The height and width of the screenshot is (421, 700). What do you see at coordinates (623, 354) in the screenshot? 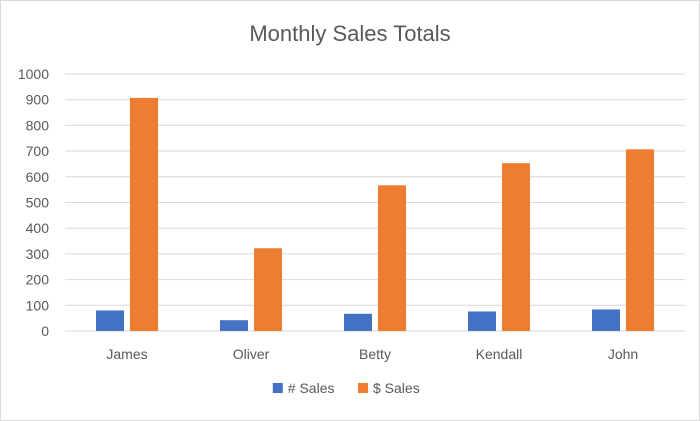
I see `x-tick-label: John` at bounding box center [623, 354].